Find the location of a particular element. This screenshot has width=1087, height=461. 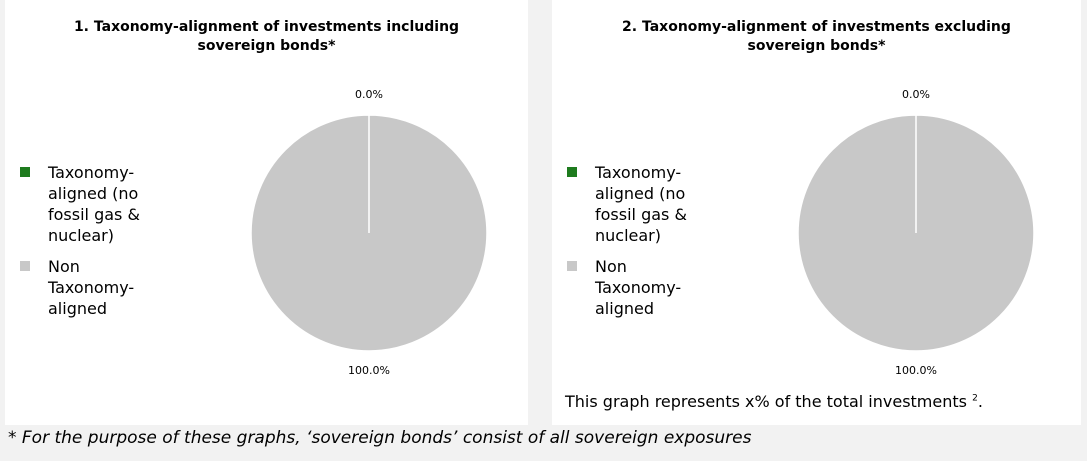

note-superscript: 2 is located at coordinates (975, 398).